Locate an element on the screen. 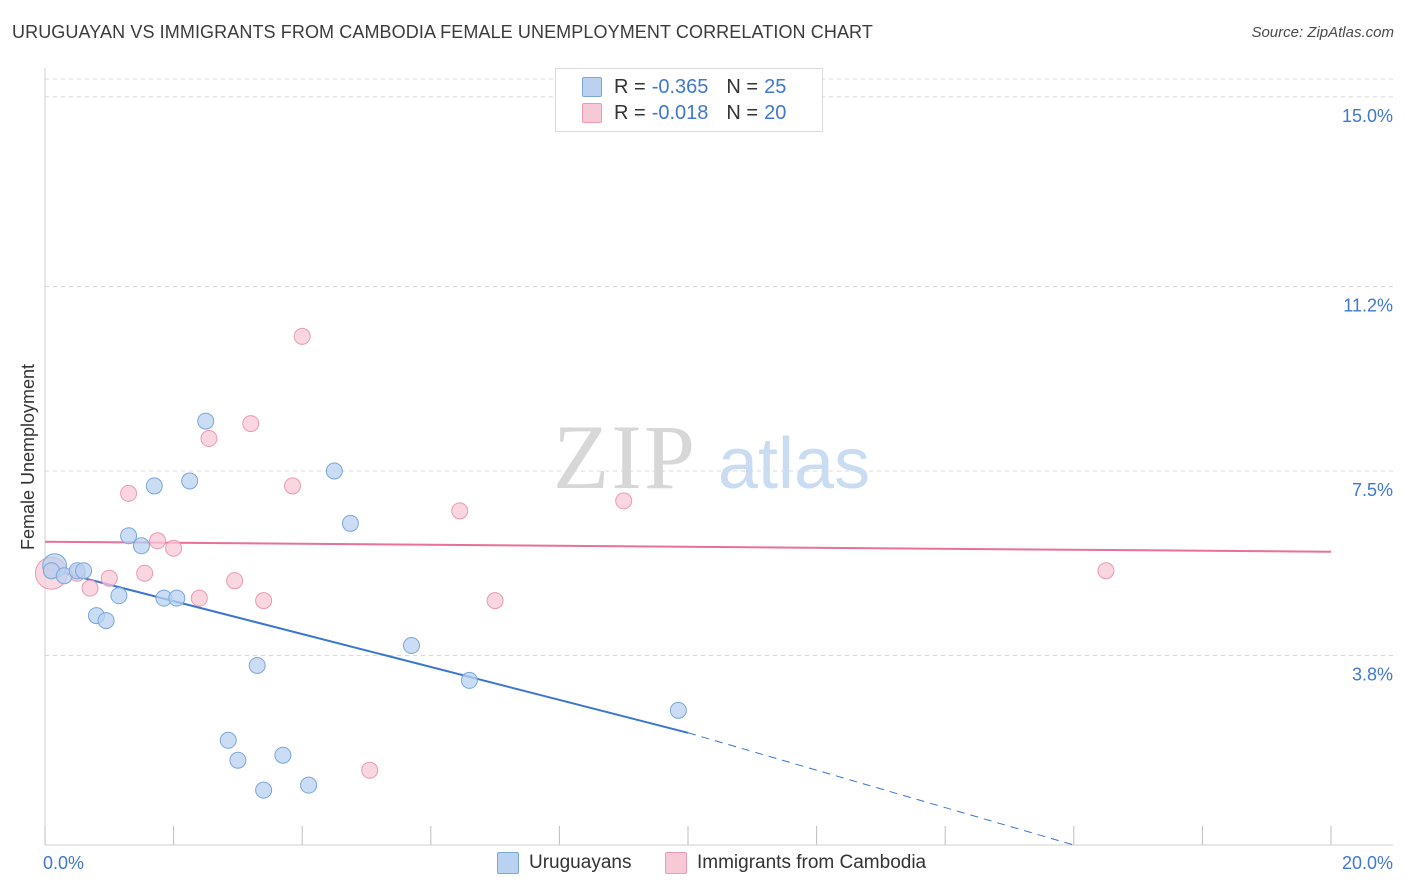 The image size is (1406, 892). trend-line-uruguayans-extension is located at coordinates (880, 789).